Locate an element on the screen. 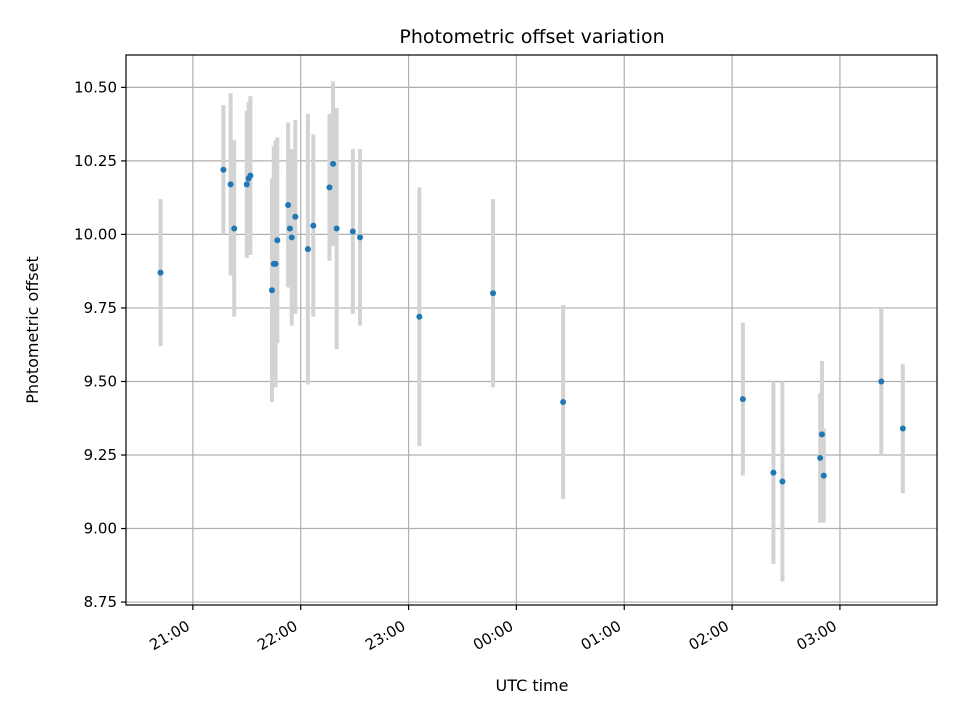 This screenshot has width=960, height=720. y-tick-label: 9.25 is located at coordinates (100, 455).